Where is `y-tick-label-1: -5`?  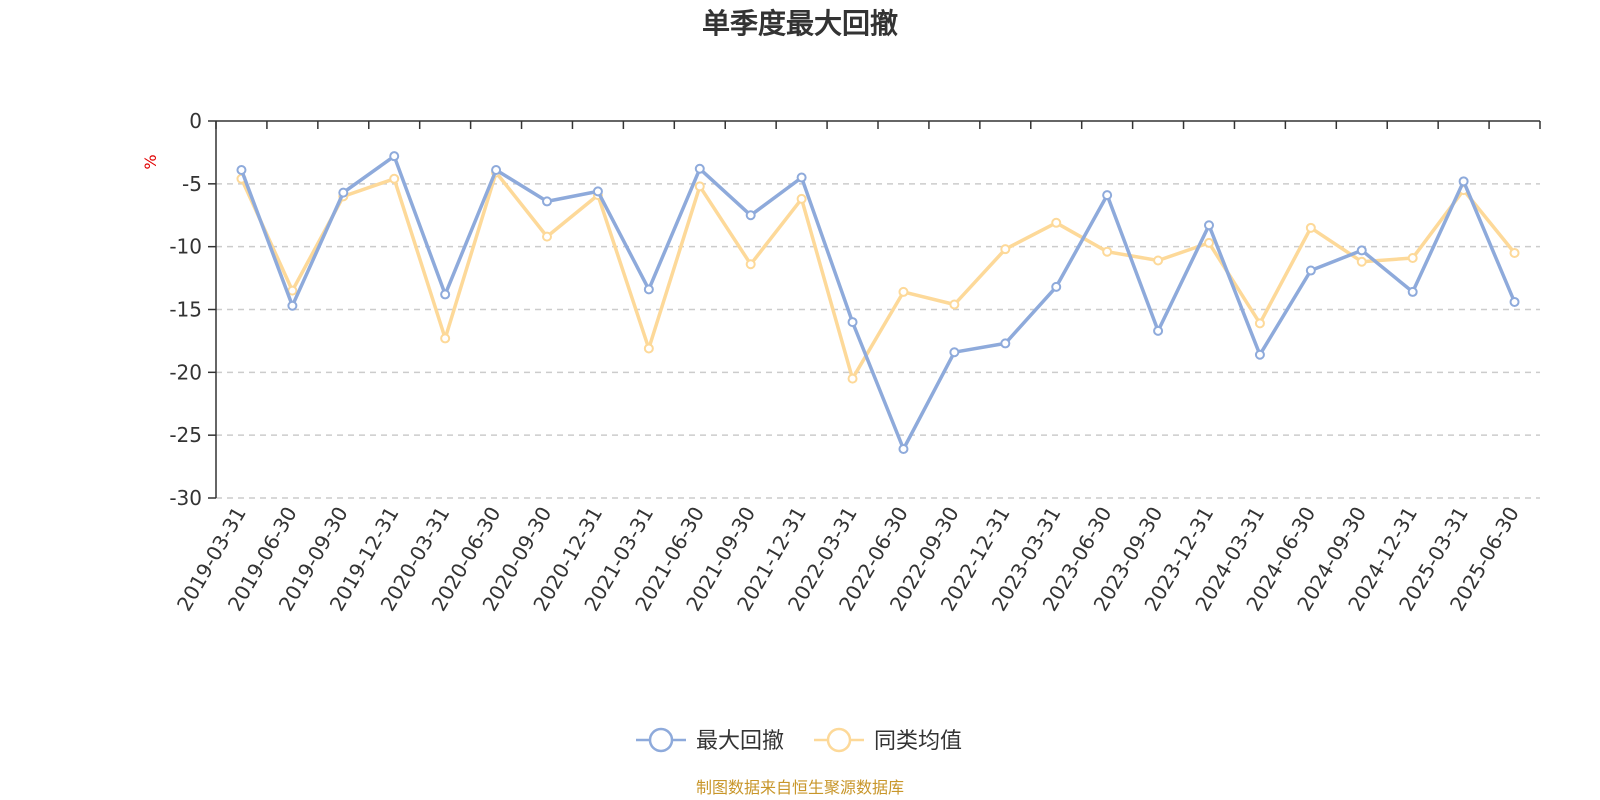 y-tick-label-1: -5 is located at coordinates (192, 184).